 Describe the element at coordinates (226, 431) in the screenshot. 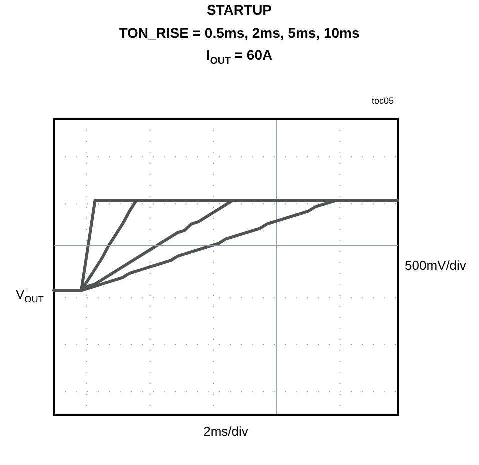

I see `text: 2ms/div` at that location.